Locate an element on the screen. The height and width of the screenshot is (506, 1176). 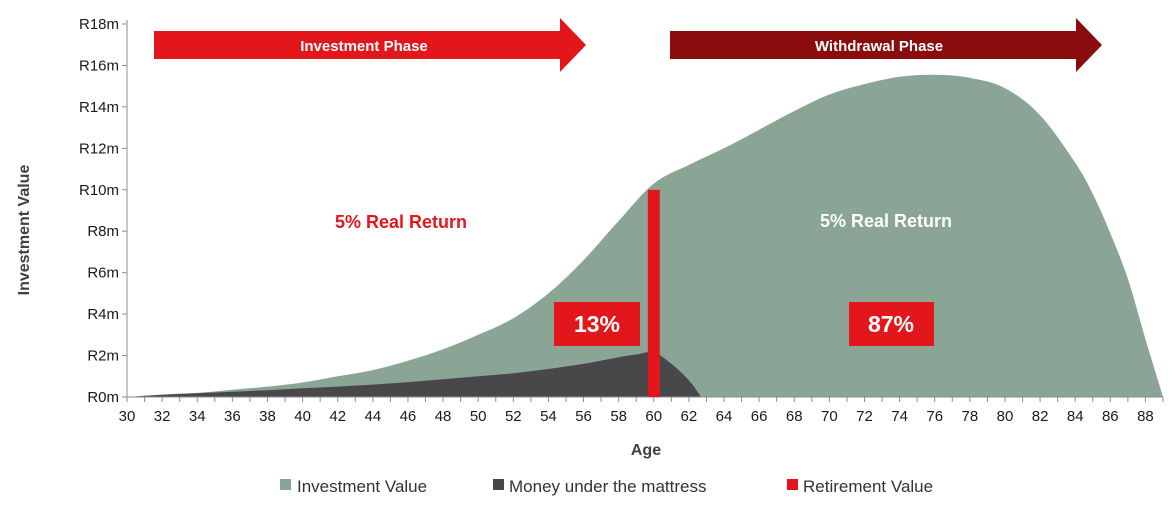
right-percent-box: 87% is located at coordinates (891, 324).